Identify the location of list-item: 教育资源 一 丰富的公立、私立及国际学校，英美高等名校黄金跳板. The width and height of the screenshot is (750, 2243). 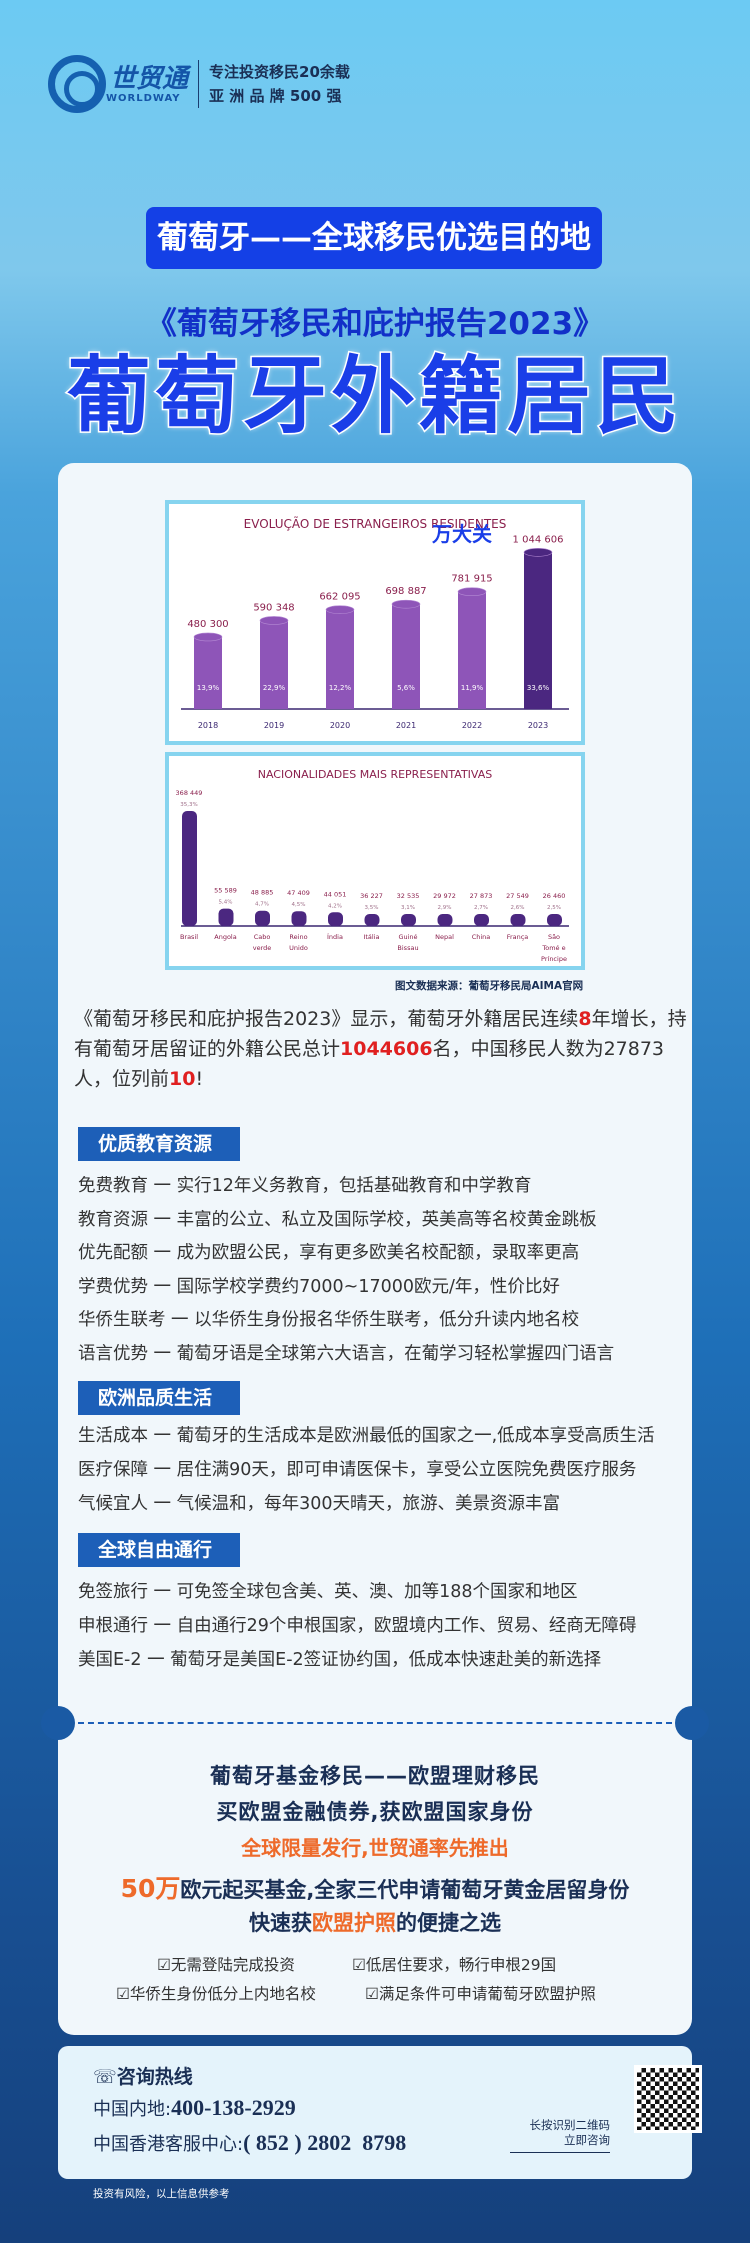
(337, 1220).